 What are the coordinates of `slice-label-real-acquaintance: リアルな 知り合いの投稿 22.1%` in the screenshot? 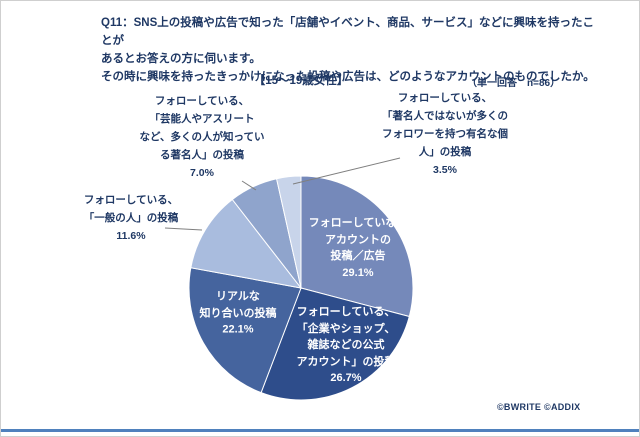 It's located at (238, 313).